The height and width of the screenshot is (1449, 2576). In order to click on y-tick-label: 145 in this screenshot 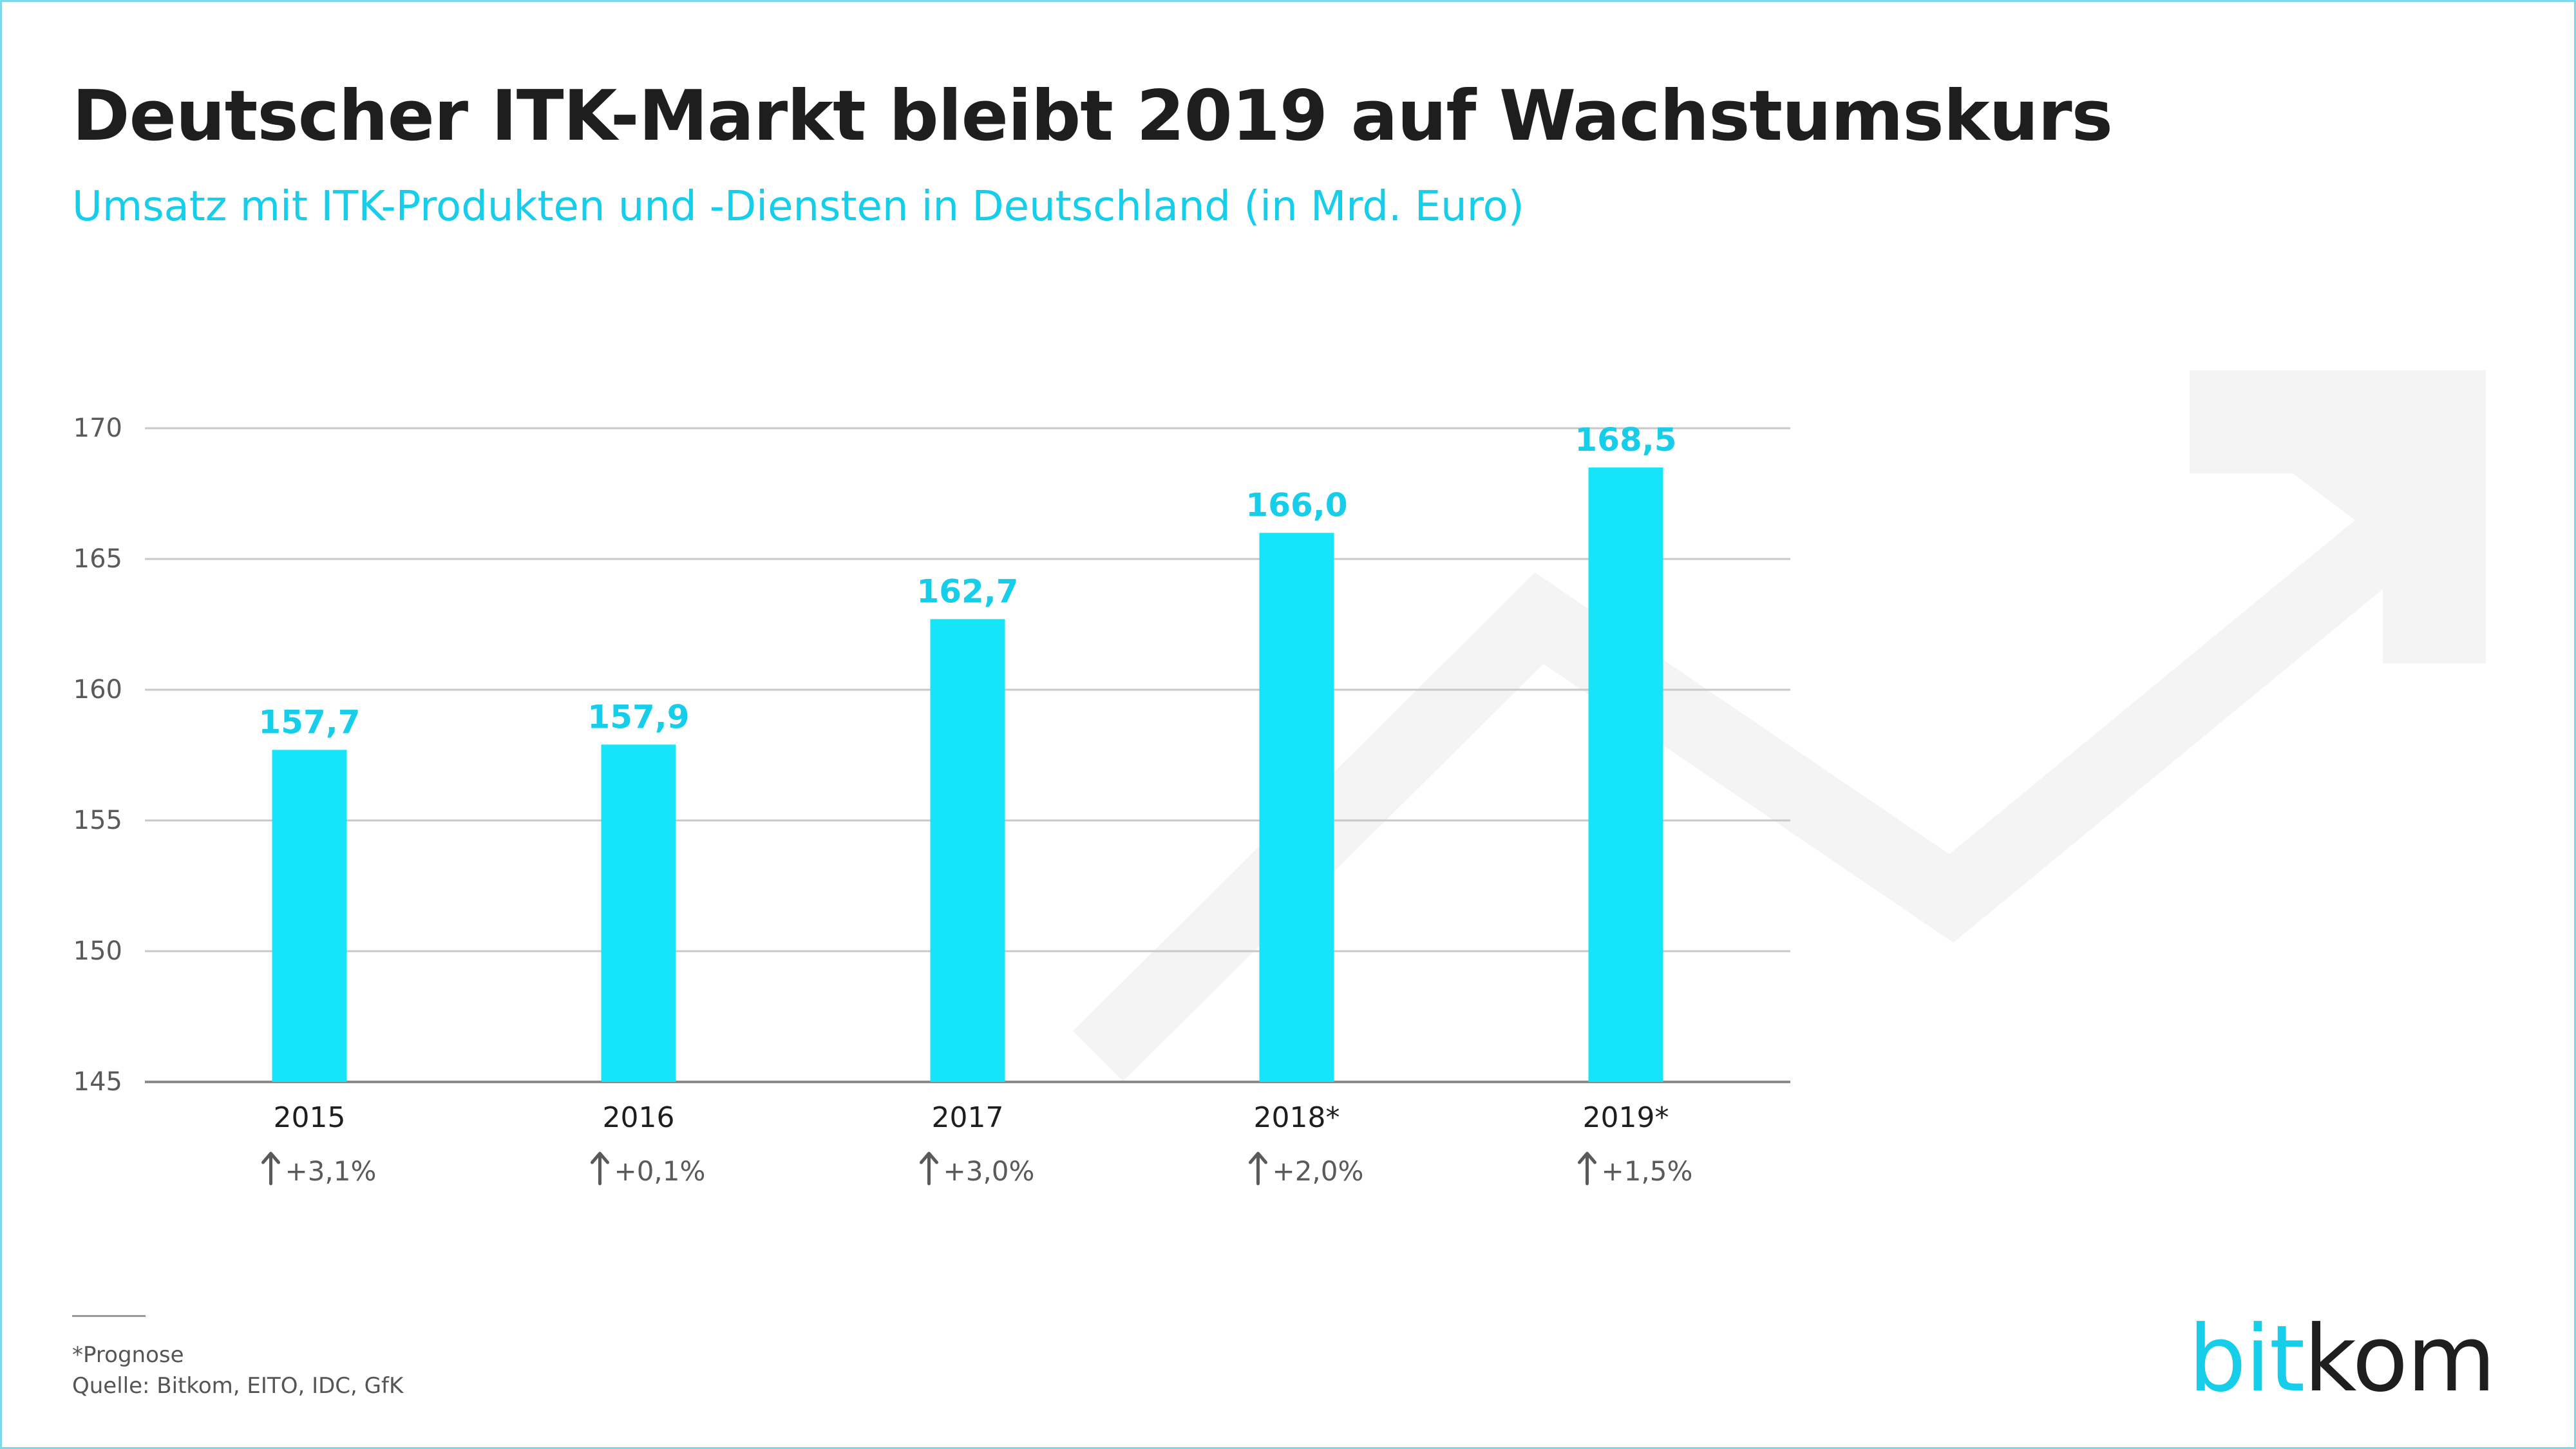, I will do `click(97, 1082)`.